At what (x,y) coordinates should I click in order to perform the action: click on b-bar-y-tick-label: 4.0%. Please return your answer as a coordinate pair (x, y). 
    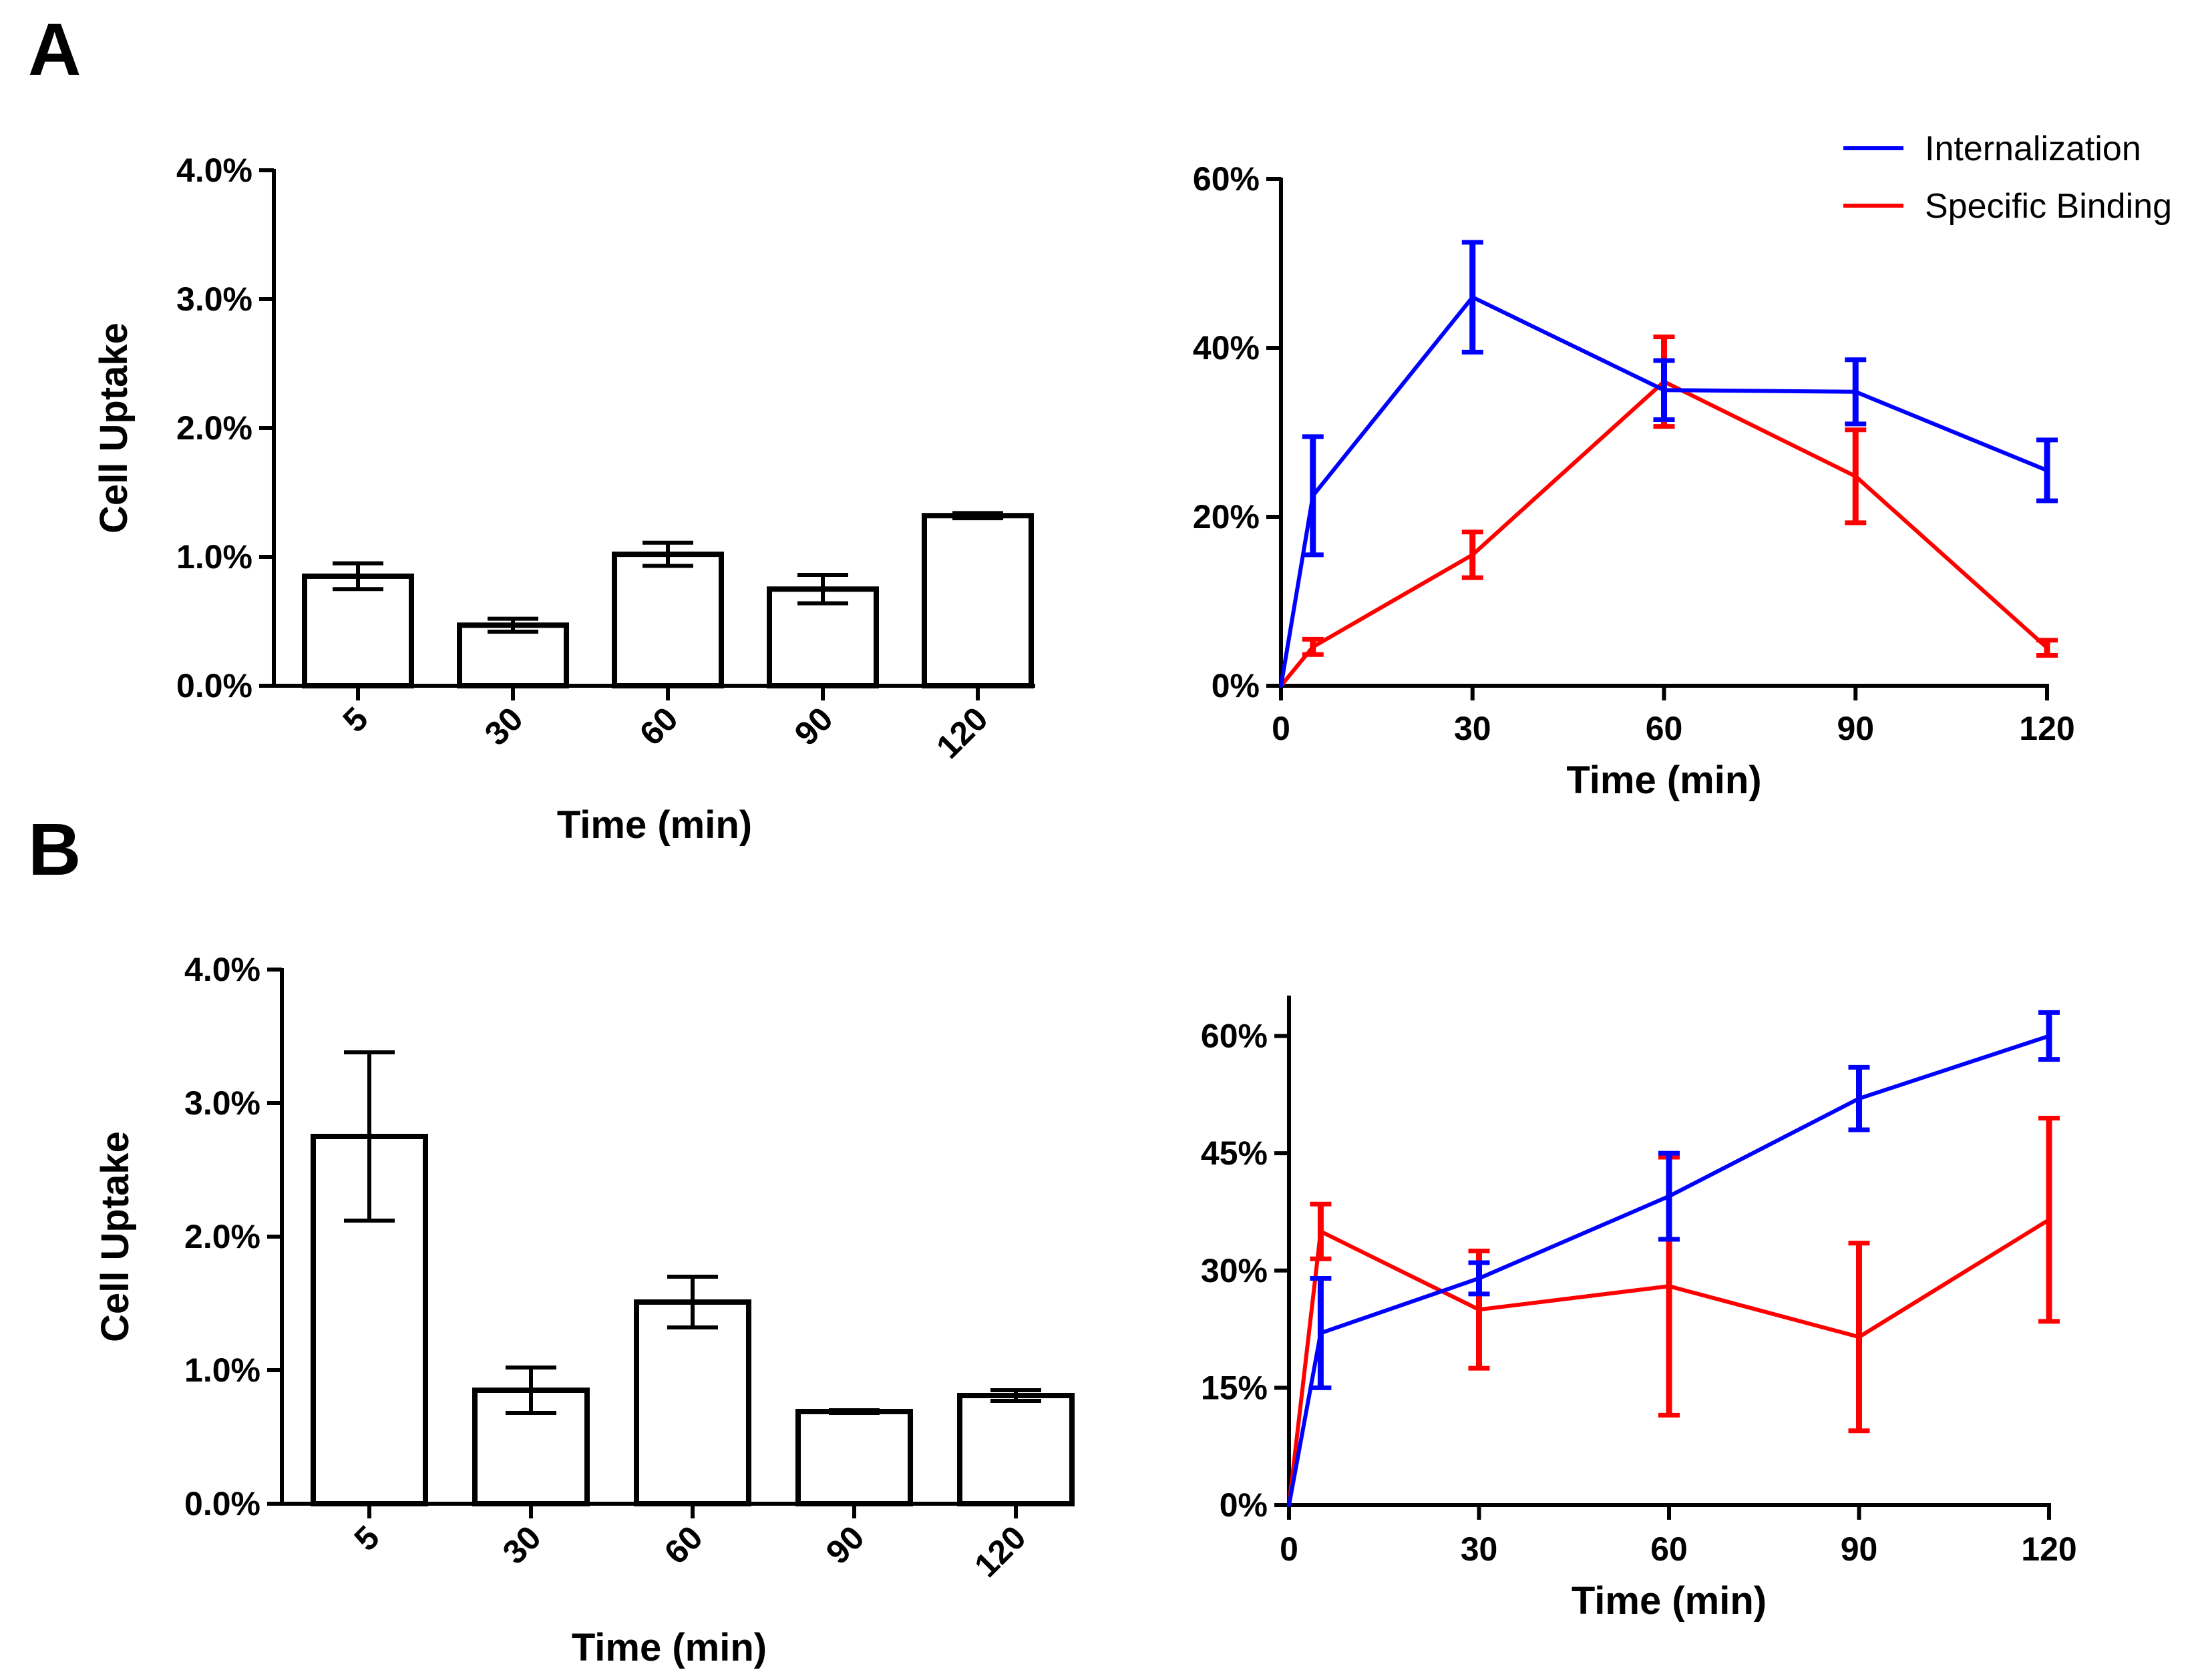
    Looking at the image, I should click on (222, 969).